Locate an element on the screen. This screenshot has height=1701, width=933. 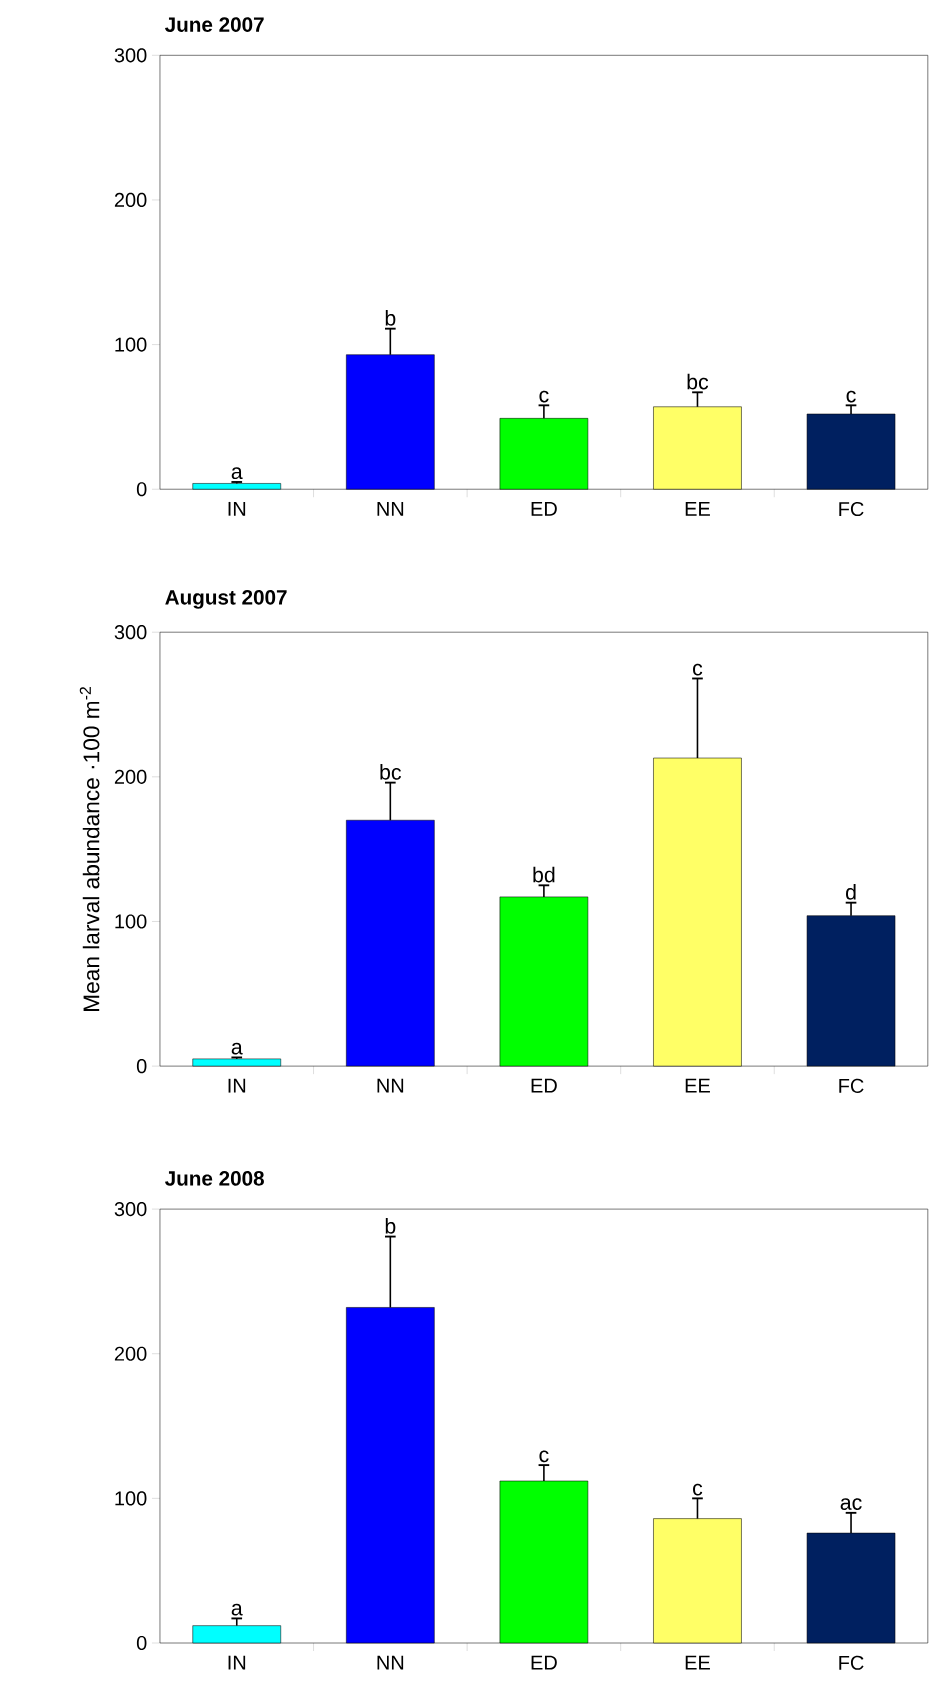
chart-title: June 2007 is located at coordinates (214, 24).